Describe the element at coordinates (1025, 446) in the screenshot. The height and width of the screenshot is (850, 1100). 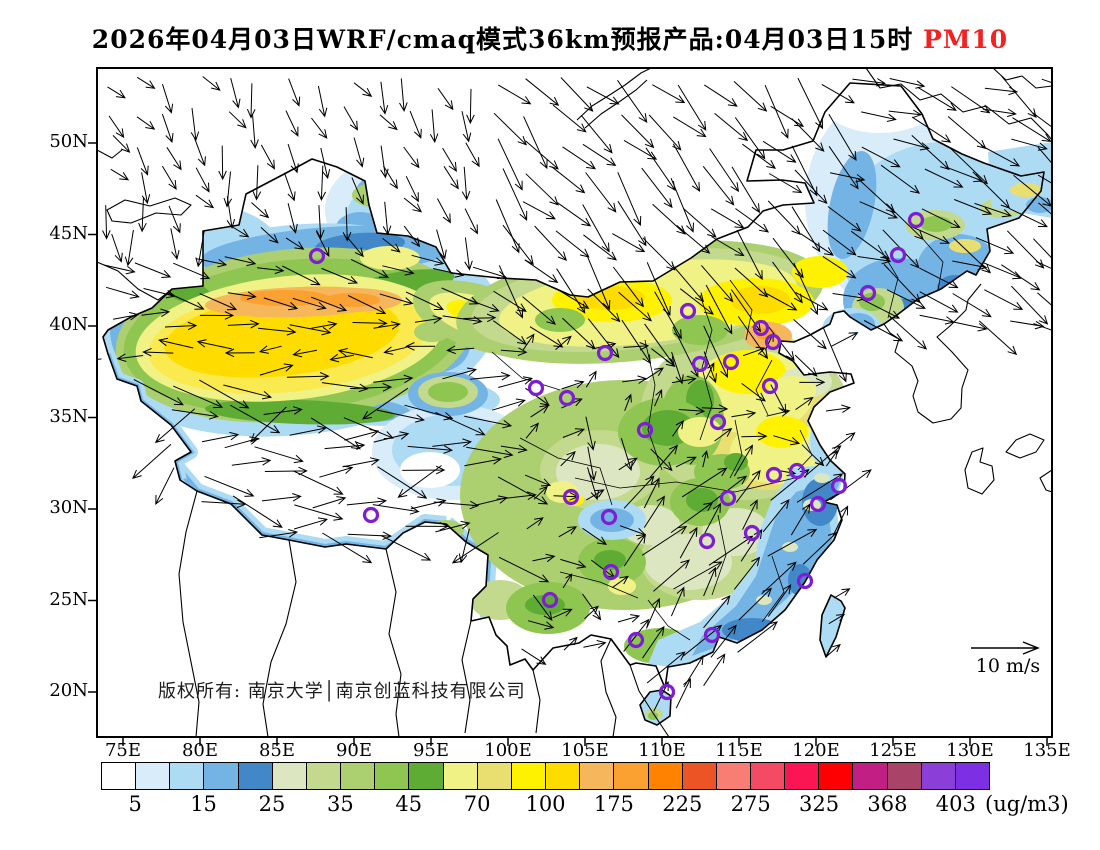
I see `japan-island-coastline` at that location.